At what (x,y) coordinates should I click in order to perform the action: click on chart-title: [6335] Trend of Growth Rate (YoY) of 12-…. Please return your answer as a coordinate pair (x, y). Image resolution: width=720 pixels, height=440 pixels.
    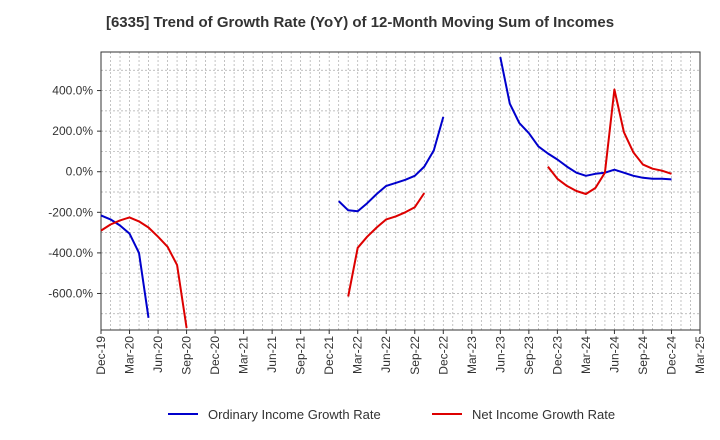
    Looking at the image, I should click on (360, 22).